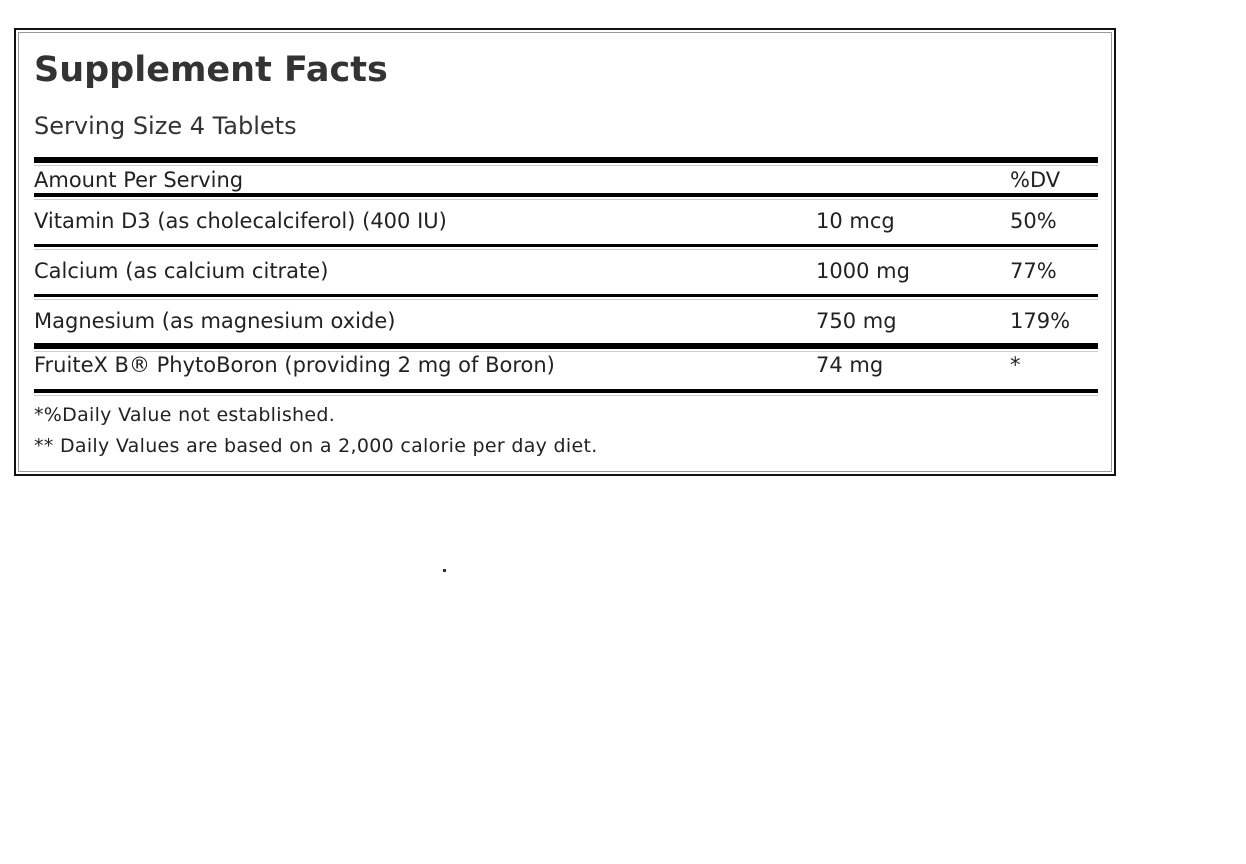  I want to click on stray-dot, so click(444, 570).